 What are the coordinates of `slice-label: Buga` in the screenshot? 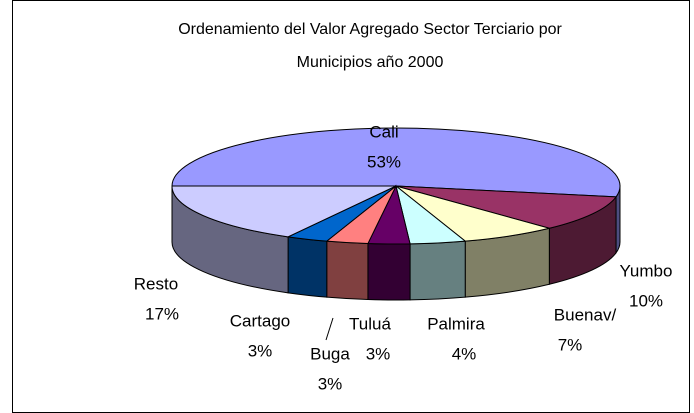 It's located at (330, 353).